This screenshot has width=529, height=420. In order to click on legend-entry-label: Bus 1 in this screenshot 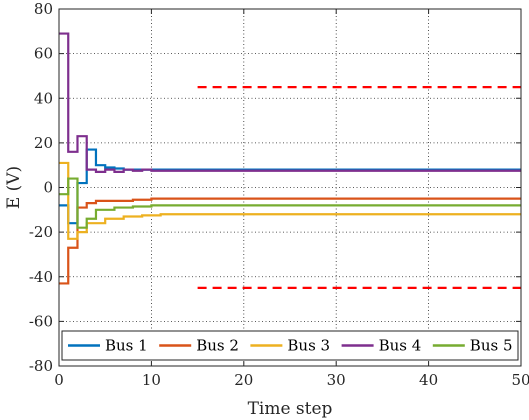, I will do `click(126, 346)`.